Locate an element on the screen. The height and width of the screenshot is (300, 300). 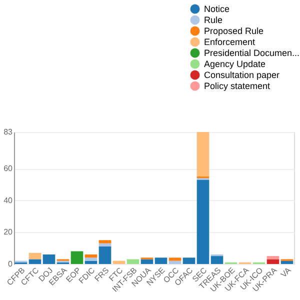
legend-label: Policy statement is located at coordinates (237, 86).